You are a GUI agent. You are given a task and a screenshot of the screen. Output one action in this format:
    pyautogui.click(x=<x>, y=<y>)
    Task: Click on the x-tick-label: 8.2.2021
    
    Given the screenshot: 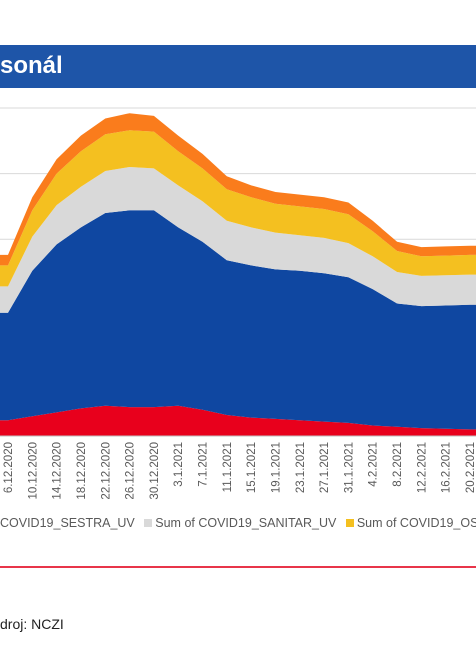 What is the action you would take?
    pyautogui.click(x=398, y=464)
    